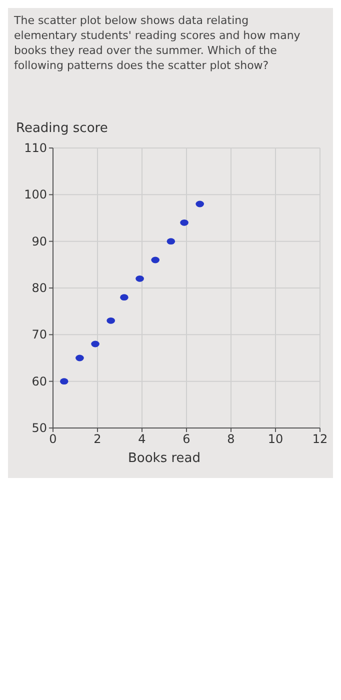  What do you see at coordinates (231, 439) in the screenshot?
I see `x-tick-label: 8` at bounding box center [231, 439].